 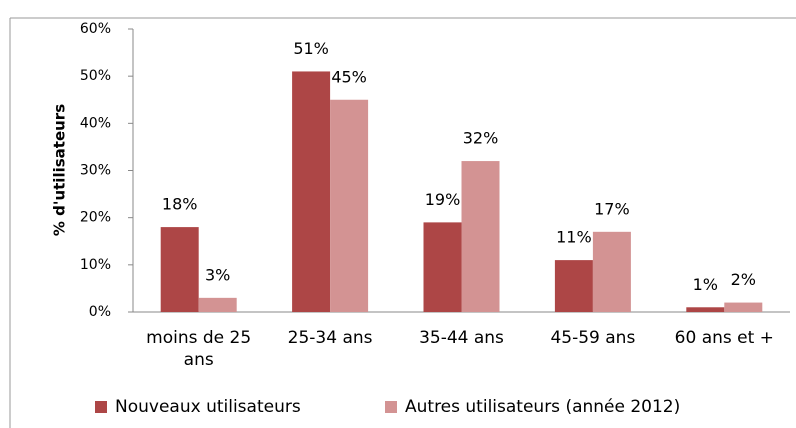 What do you see at coordinates (743, 279) in the screenshot?
I see `value-label: 2%` at bounding box center [743, 279].